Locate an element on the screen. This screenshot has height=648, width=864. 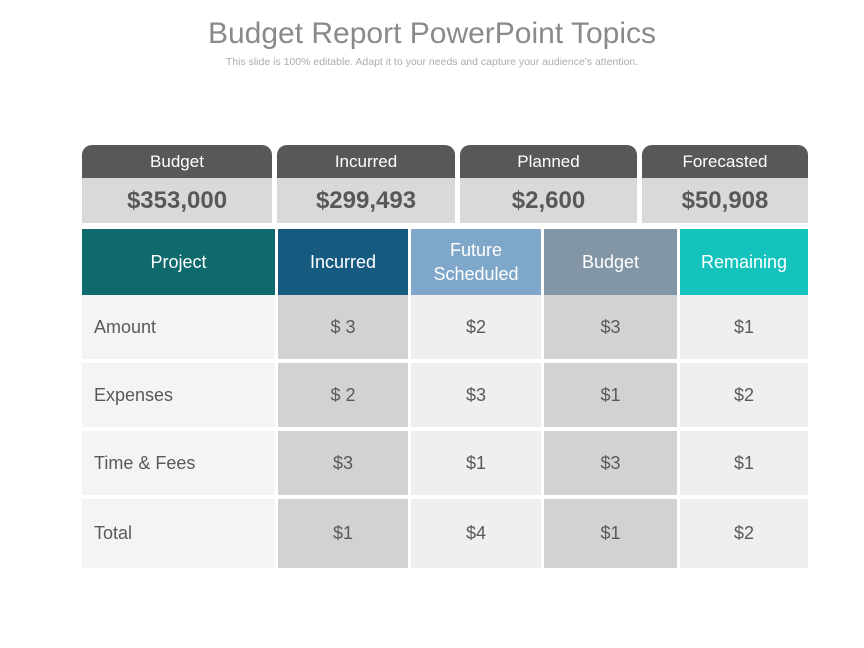
summary-values-row: $353,000 $299,493 $2,600 $50,908 is located at coordinates (445, 200).